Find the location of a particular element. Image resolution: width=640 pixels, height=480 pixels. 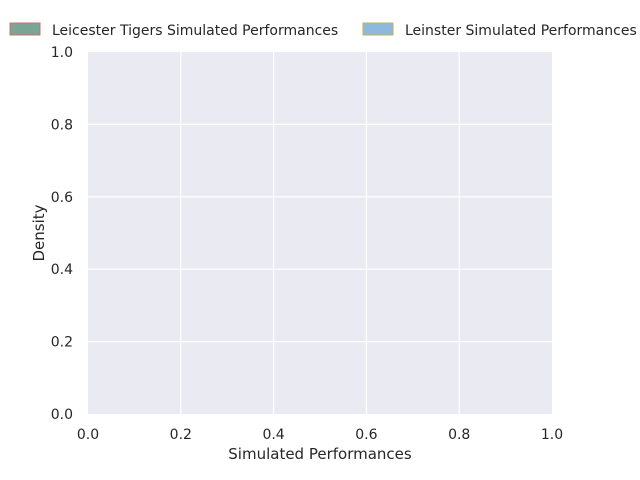

legend-swatch-leinster is located at coordinates (378, 29).